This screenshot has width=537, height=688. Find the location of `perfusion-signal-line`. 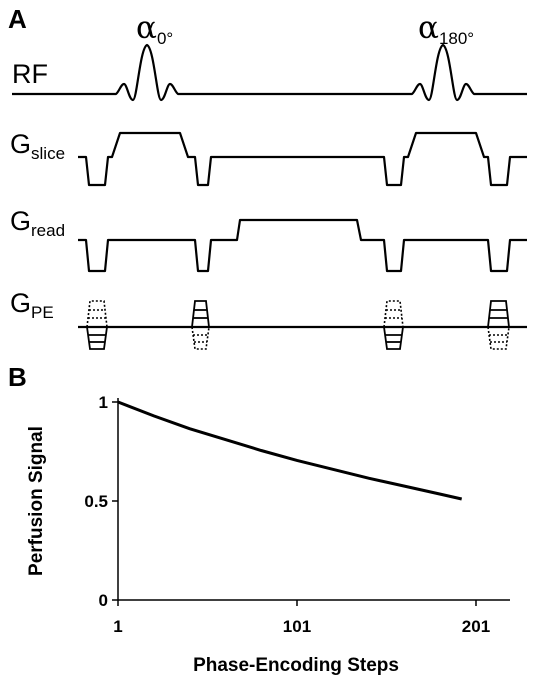

perfusion-signal-line is located at coordinates (290, 450).